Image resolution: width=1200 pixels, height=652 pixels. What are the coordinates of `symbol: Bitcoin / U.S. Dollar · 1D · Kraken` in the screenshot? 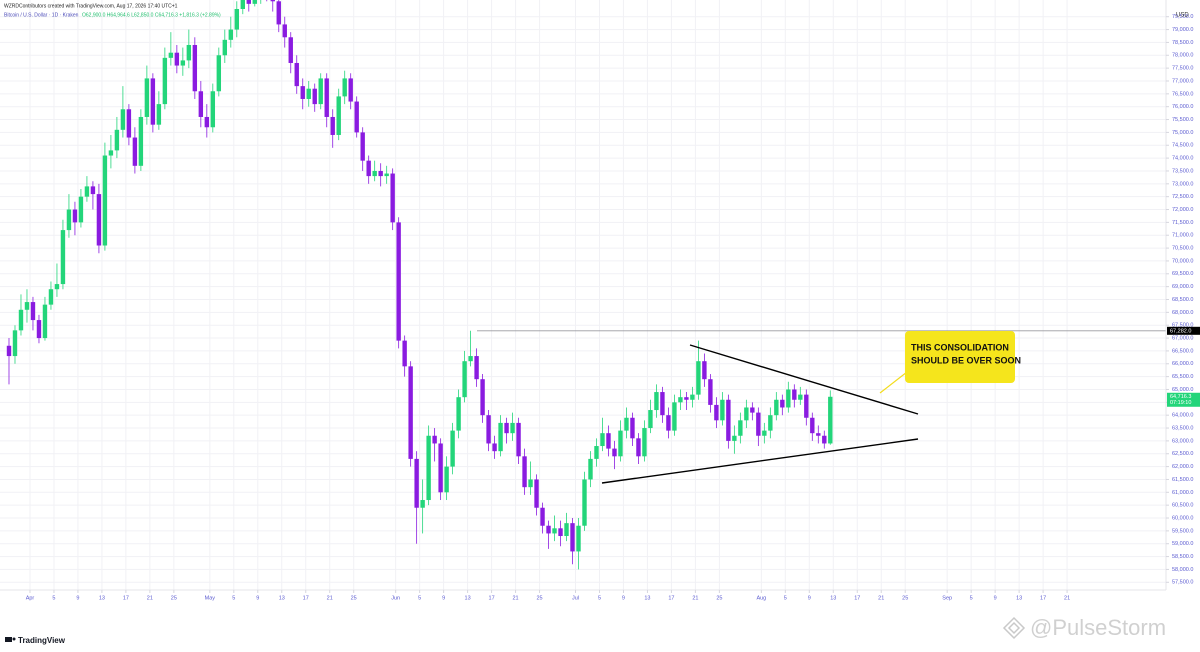 It's located at (41, 15).